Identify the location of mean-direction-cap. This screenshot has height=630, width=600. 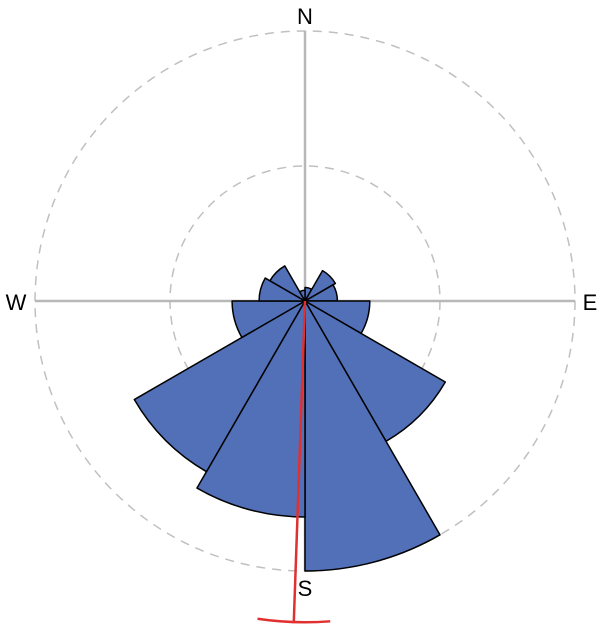
(294, 620).